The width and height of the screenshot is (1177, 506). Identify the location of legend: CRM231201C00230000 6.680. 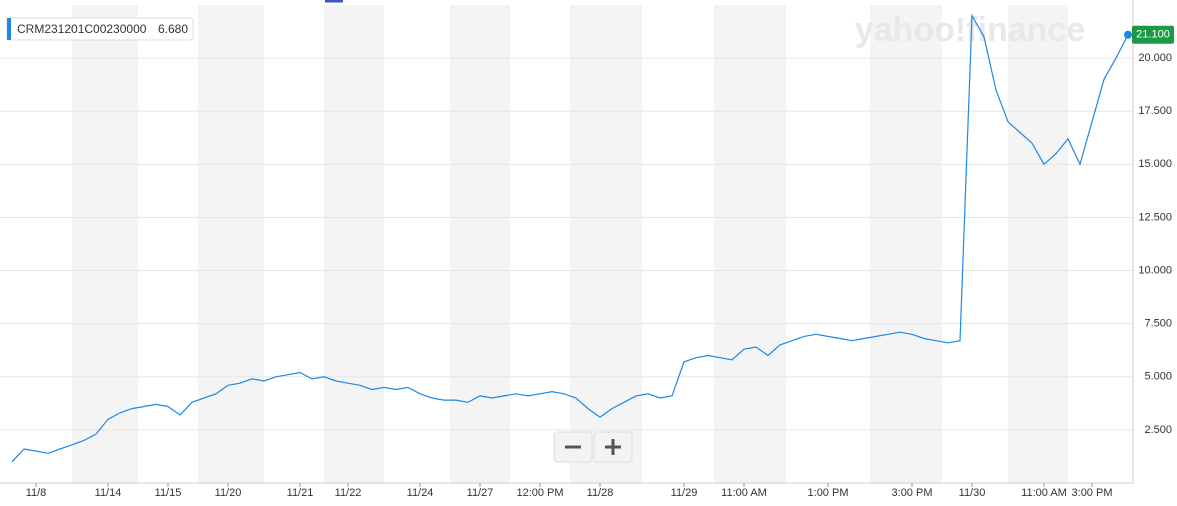
(100, 29).